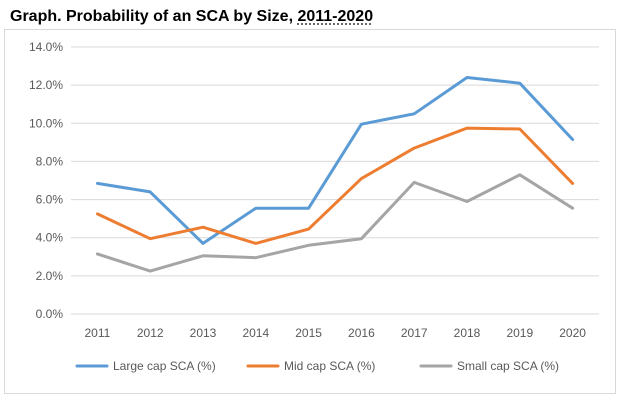  What do you see at coordinates (329, 366) in the screenshot?
I see `legend-label: Mid cap SCA (%)` at bounding box center [329, 366].